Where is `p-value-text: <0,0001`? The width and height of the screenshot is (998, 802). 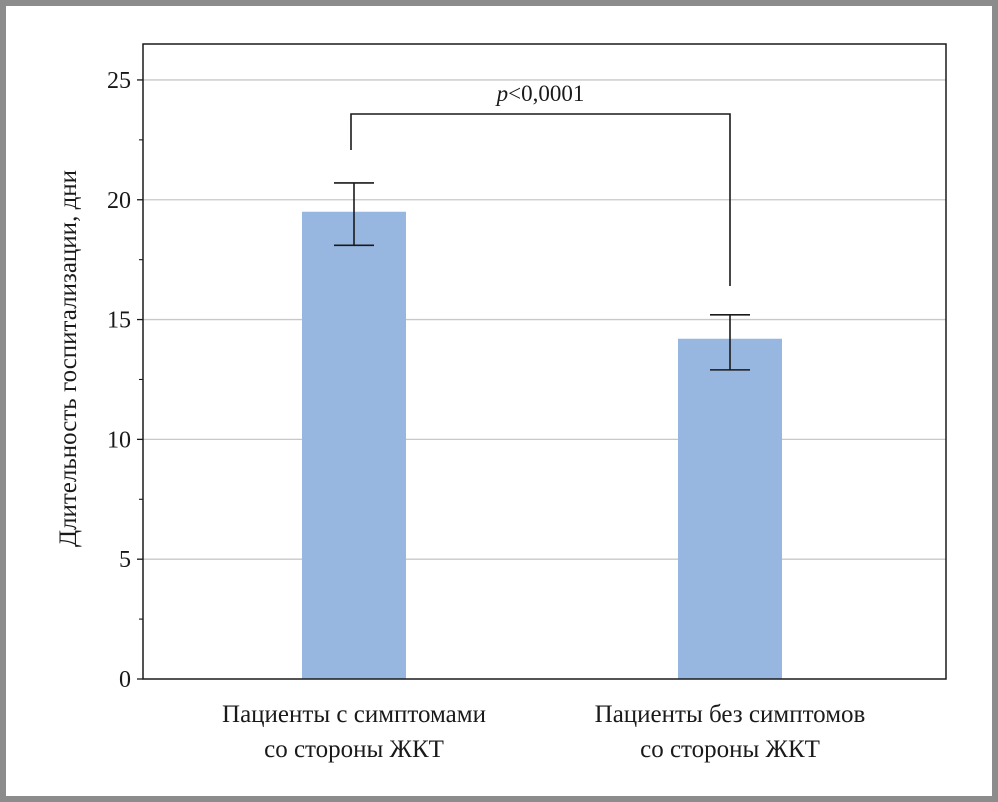 p-value-text: <0,0001 is located at coordinates (546, 93).